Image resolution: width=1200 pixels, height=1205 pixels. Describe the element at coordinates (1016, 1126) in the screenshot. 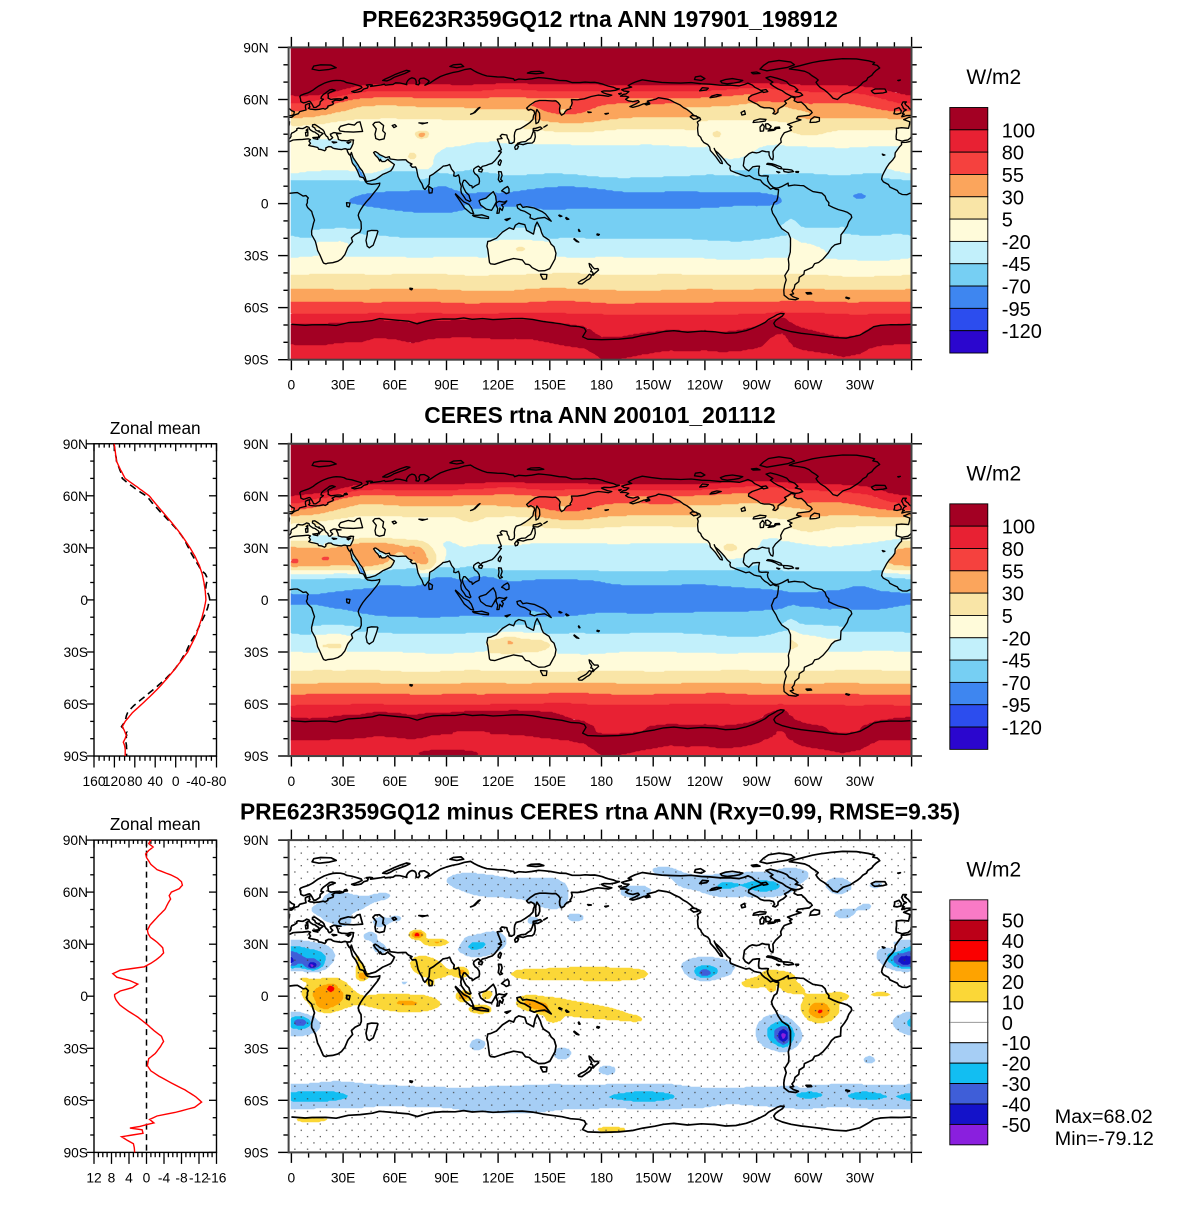

I see `svg-text: -50` at that location.